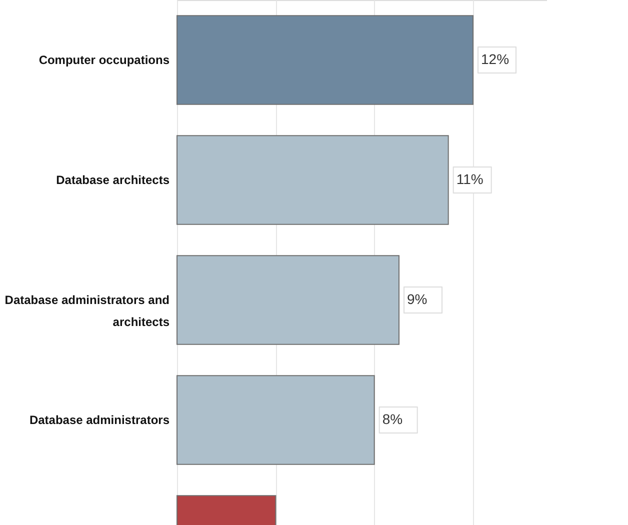  I want to click on data-label: 12%, so click(495, 59).